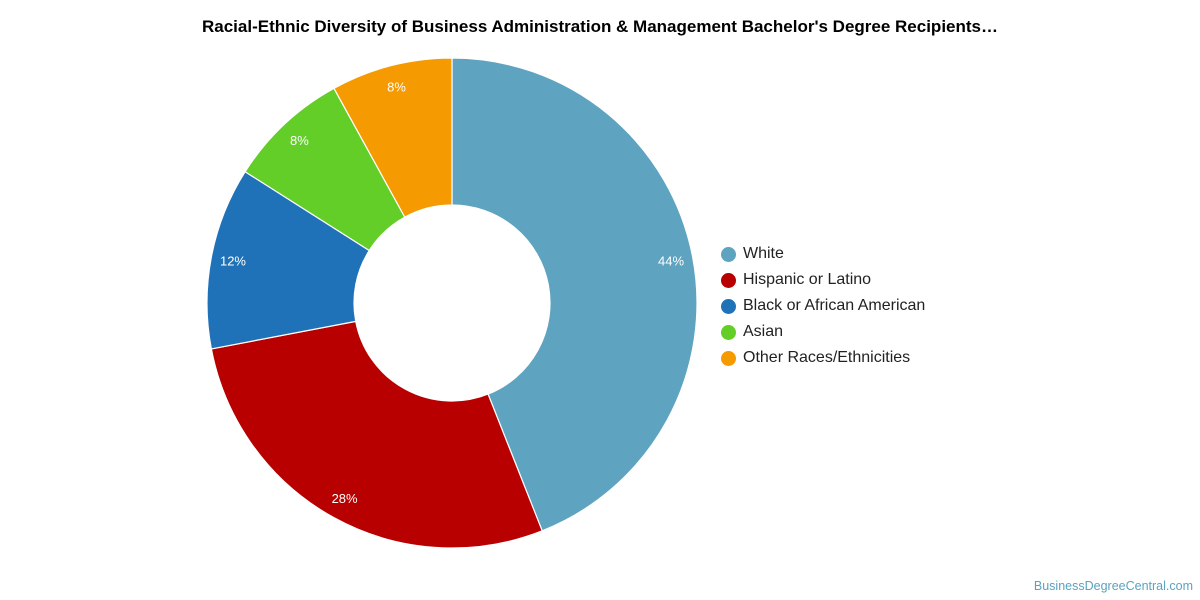  What do you see at coordinates (396, 87) in the screenshot?
I see `data-label-other-races-ethnicities: 8%` at bounding box center [396, 87].